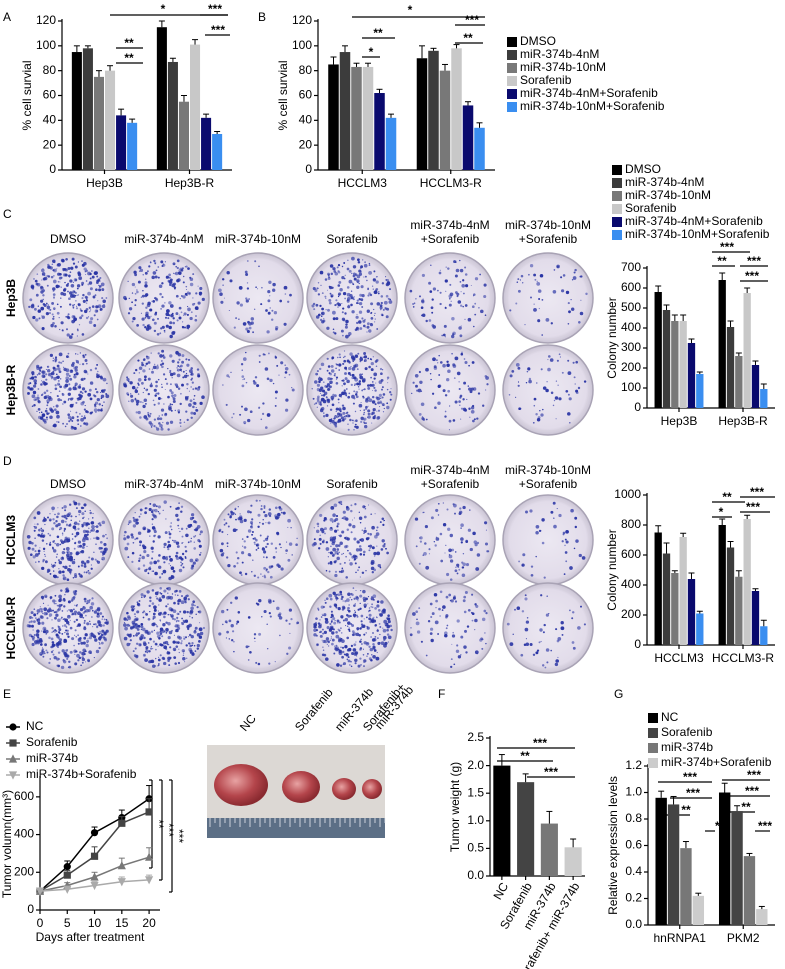 The width and height of the screenshot is (785, 969). What do you see at coordinates (46, 45) in the screenshot?
I see `y-tick-label: 100` at bounding box center [46, 45].